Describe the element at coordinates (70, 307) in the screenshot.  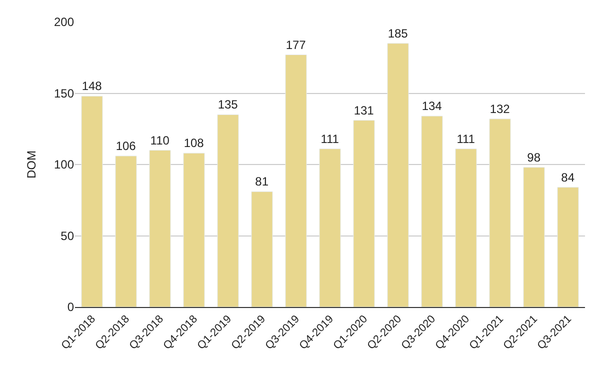
I see `y-tick-label: 0` at that location.